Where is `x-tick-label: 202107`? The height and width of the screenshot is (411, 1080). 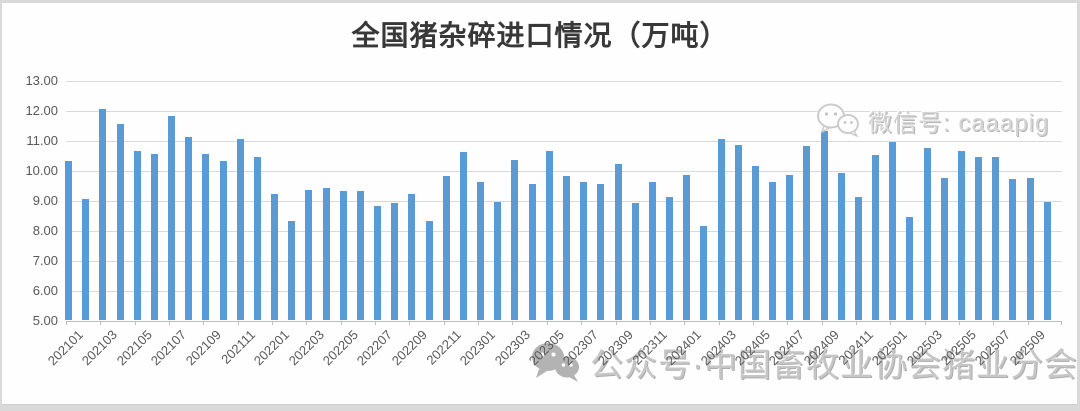
x-tick-label: 202107 is located at coordinates (168, 348).